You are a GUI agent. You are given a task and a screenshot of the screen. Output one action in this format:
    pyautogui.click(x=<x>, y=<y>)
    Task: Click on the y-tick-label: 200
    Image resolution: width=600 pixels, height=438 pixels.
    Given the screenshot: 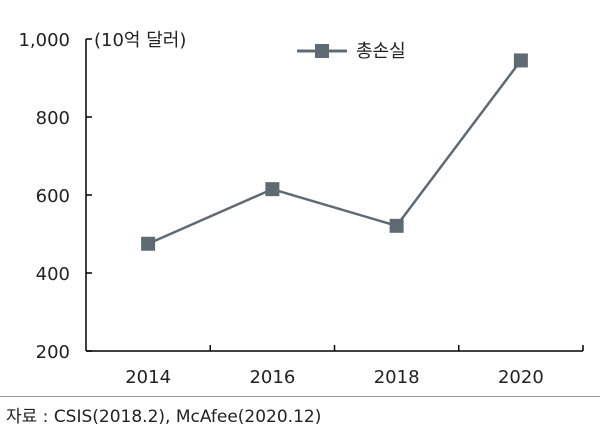 What is the action you would take?
    pyautogui.click(x=53, y=352)
    